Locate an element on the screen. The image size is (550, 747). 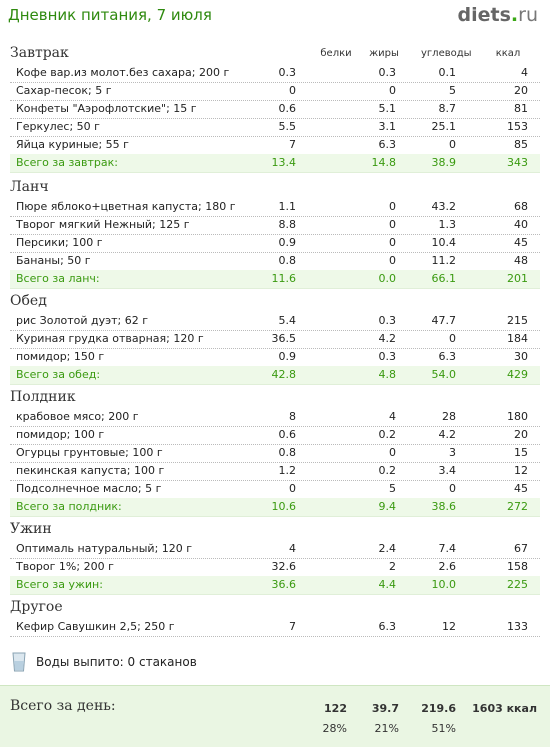
protein-value: 42.8 is located at coordinates (284, 374).